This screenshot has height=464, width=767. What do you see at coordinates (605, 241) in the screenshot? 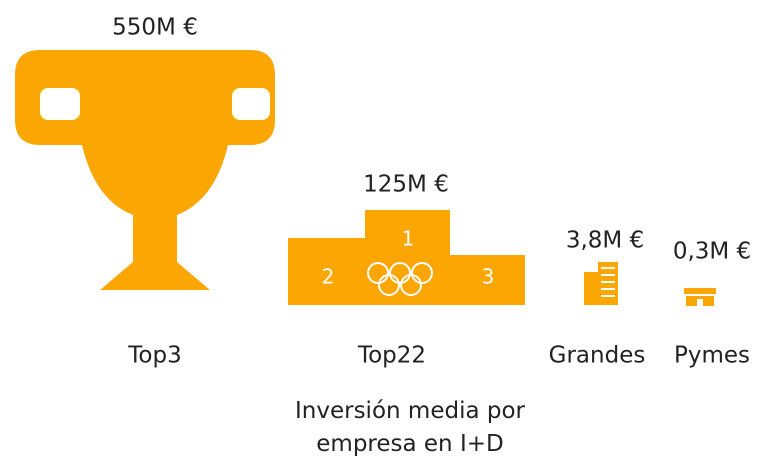
I see `value-label: 3,8M €` at bounding box center [605, 241].